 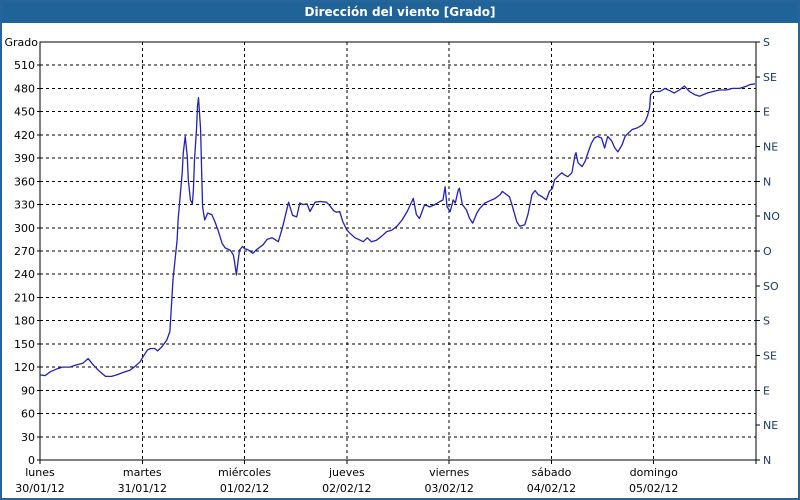 What do you see at coordinates (244, 488) in the screenshot?
I see `x-axis-date-label: 01/02/12` at bounding box center [244, 488].